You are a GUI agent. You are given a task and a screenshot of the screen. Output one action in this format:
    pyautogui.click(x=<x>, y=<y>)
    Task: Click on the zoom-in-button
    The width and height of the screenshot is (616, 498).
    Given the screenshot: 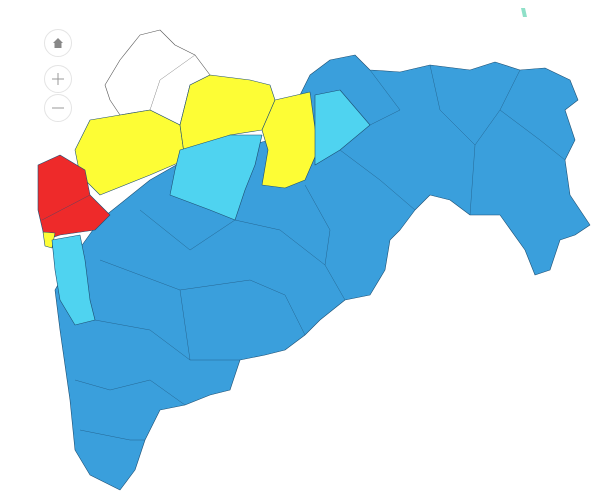 What is the action you would take?
    pyautogui.click(x=58, y=79)
    